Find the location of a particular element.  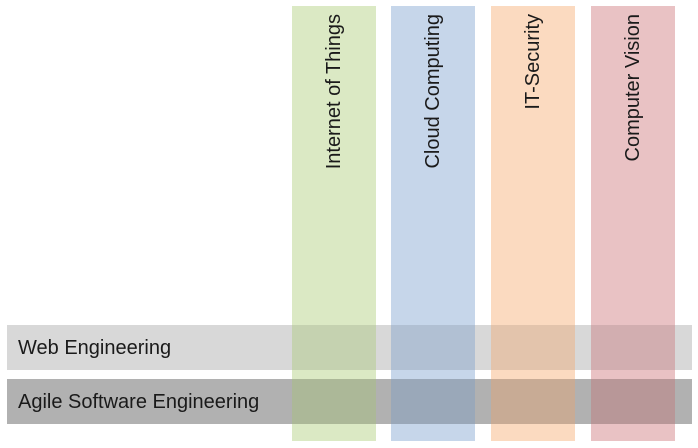

column-label-computer-vision: Computer Vision is located at coordinates (633, 104).